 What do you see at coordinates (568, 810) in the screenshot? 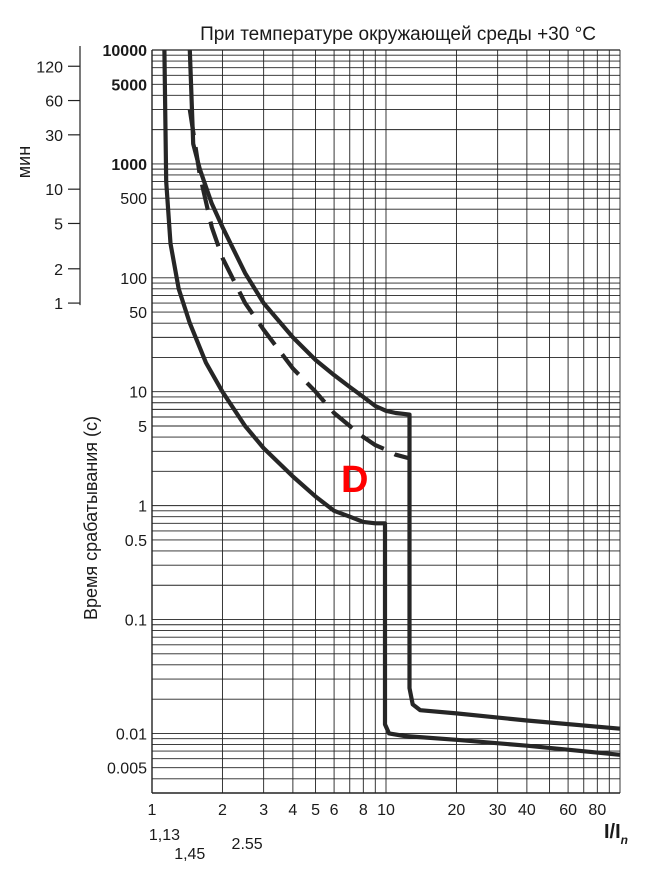
I see `x-tick-label: 60` at bounding box center [568, 810].